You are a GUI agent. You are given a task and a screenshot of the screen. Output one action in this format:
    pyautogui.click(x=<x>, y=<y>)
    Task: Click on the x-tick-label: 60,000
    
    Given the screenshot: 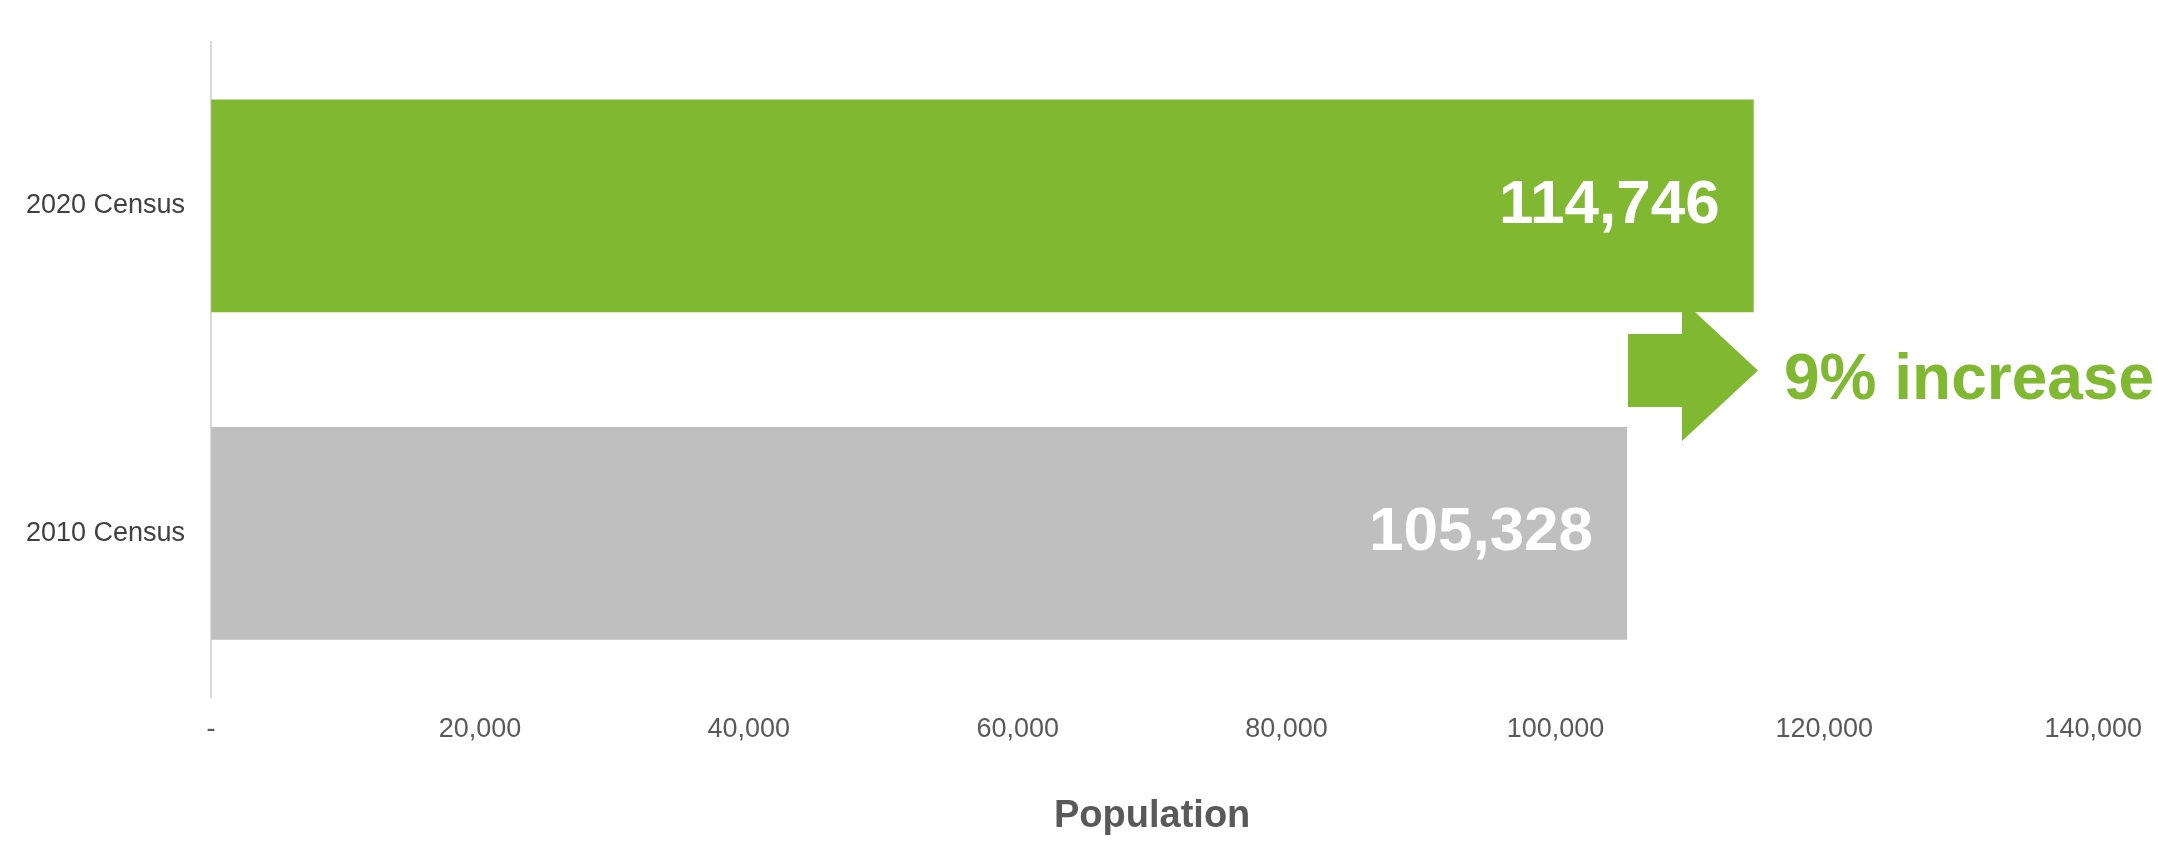 What is the action you would take?
    pyautogui.click(x=1018, y=727)
    